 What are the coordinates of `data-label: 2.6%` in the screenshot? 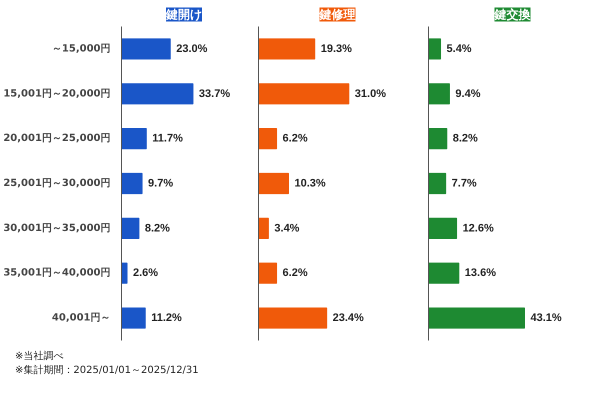 It's located at (145, 273).